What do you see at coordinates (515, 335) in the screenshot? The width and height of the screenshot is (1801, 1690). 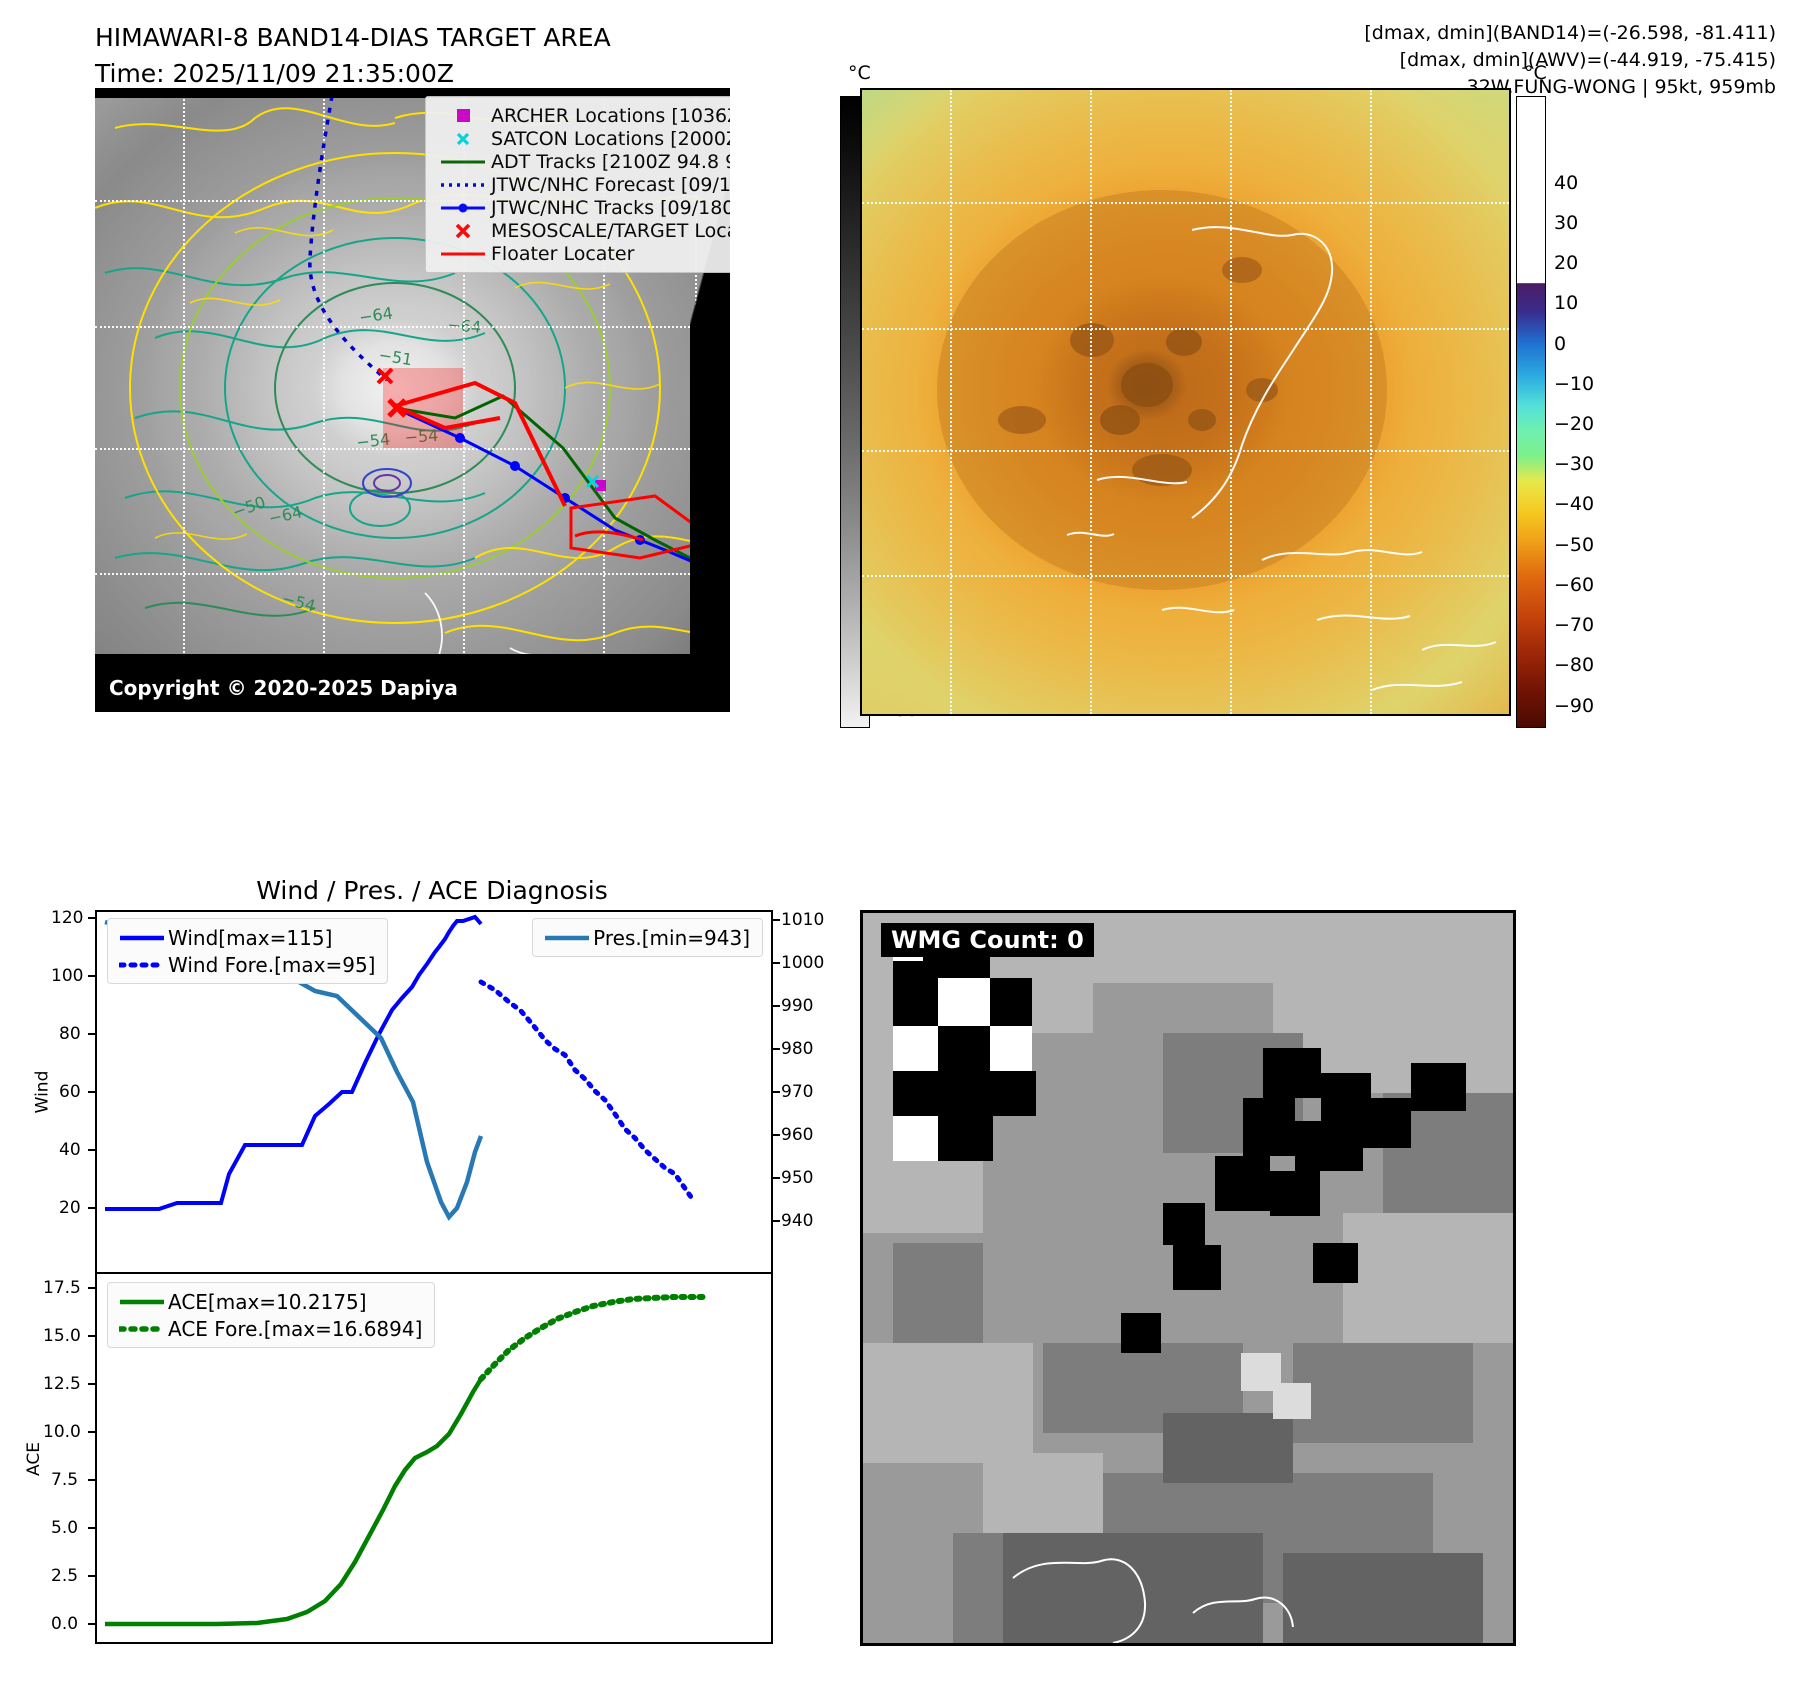 I see `storm-track-overlay` at bounding box center [515, 335].